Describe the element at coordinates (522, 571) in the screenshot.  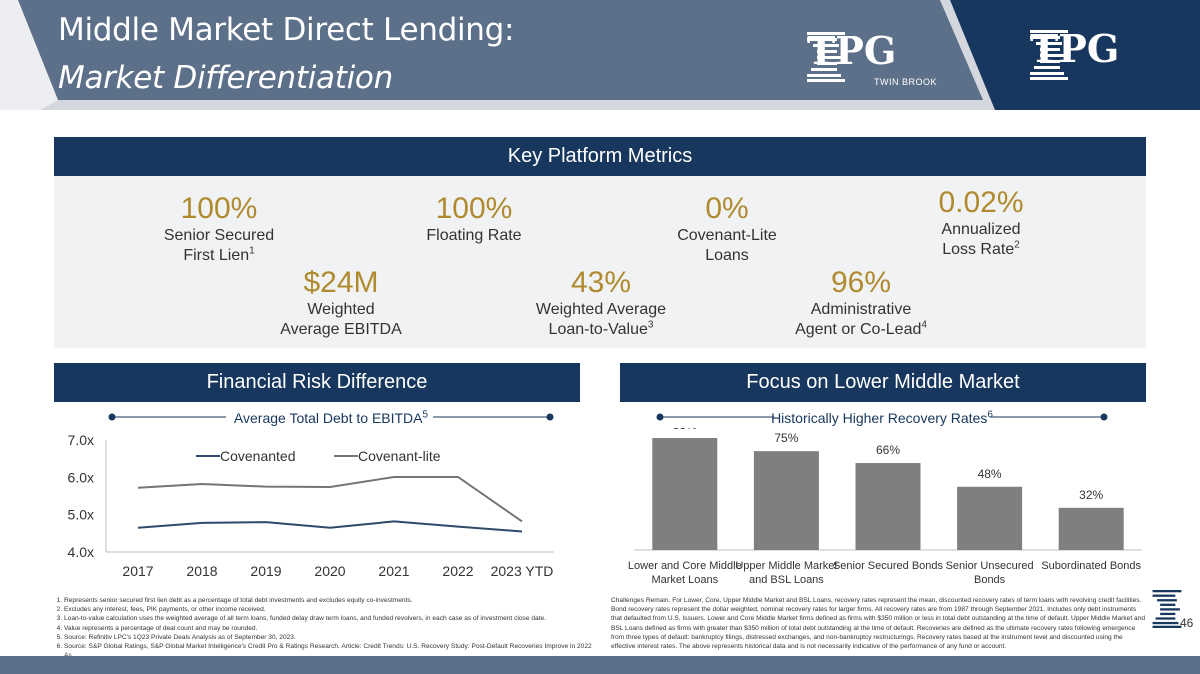
I see `x-tick-label: 2023 YTD` at that location.